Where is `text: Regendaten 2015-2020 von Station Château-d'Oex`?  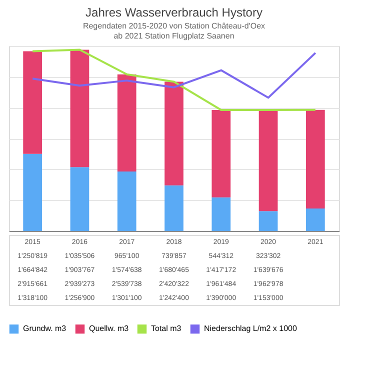 text: Regendaten 2015-2020 von Station Château-d'Oex is located at coordinates (174, 26).